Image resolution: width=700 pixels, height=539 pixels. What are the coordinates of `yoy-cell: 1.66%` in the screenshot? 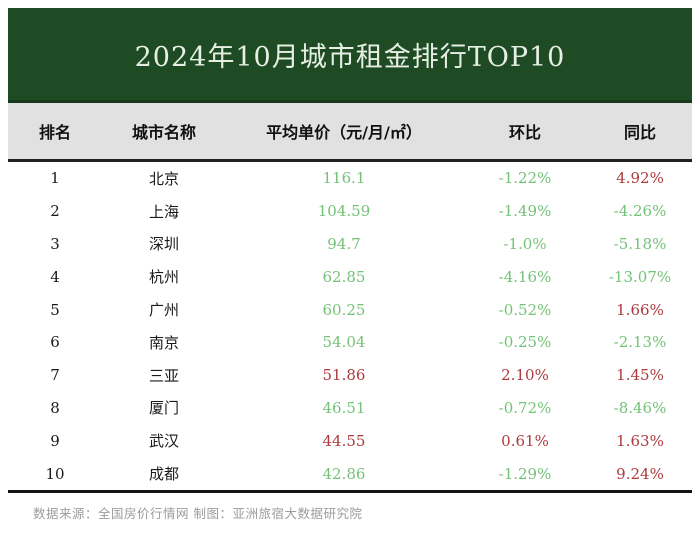 It's located at (640, 309).